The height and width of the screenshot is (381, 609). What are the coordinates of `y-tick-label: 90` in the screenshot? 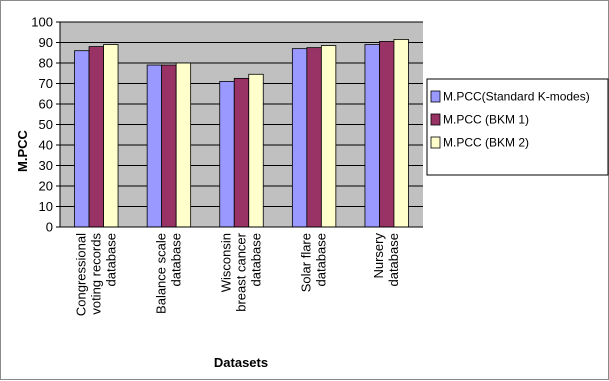 It's located at (46, 42).